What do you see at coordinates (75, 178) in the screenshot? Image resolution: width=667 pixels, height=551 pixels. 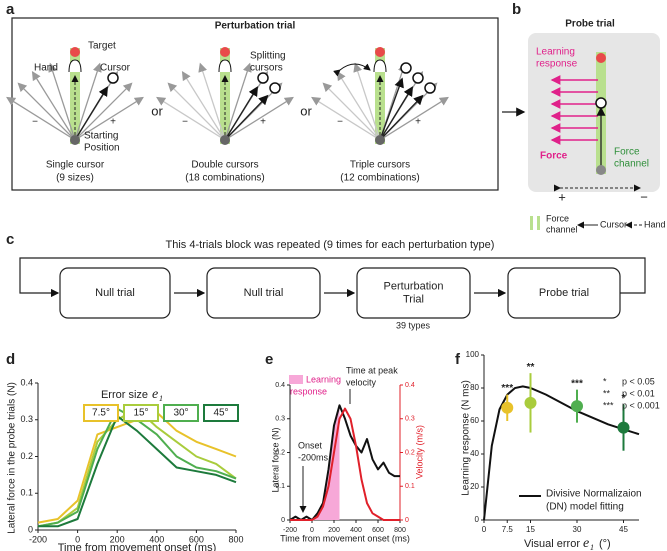 I see `caption: (9 sizes)` at bounding box center [75, 178].